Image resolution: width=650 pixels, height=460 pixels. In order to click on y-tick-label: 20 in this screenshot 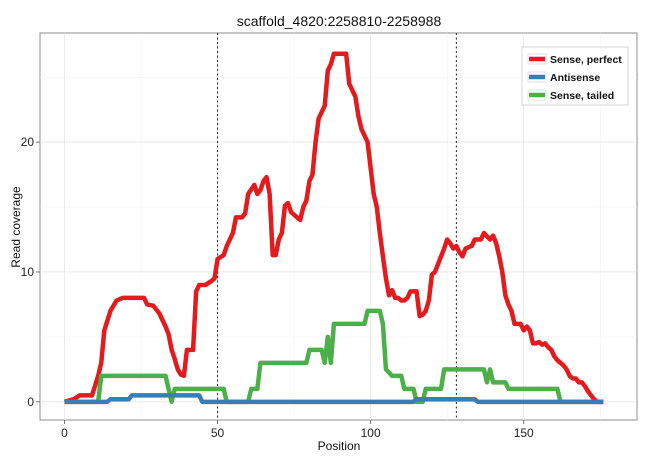, I will do `click(28, 142)`.